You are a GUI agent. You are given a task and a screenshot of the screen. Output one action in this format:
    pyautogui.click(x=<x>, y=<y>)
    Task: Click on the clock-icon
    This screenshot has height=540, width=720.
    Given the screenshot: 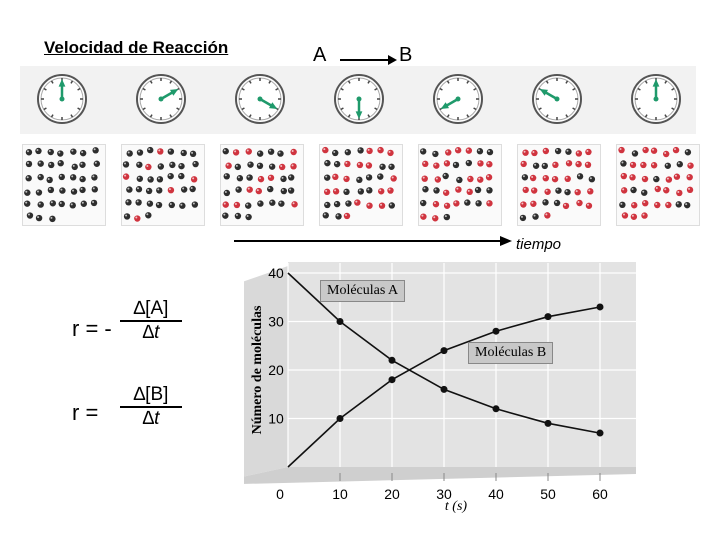 What is the action you would take?
    pyautogui.click(x=260, y=99)
    